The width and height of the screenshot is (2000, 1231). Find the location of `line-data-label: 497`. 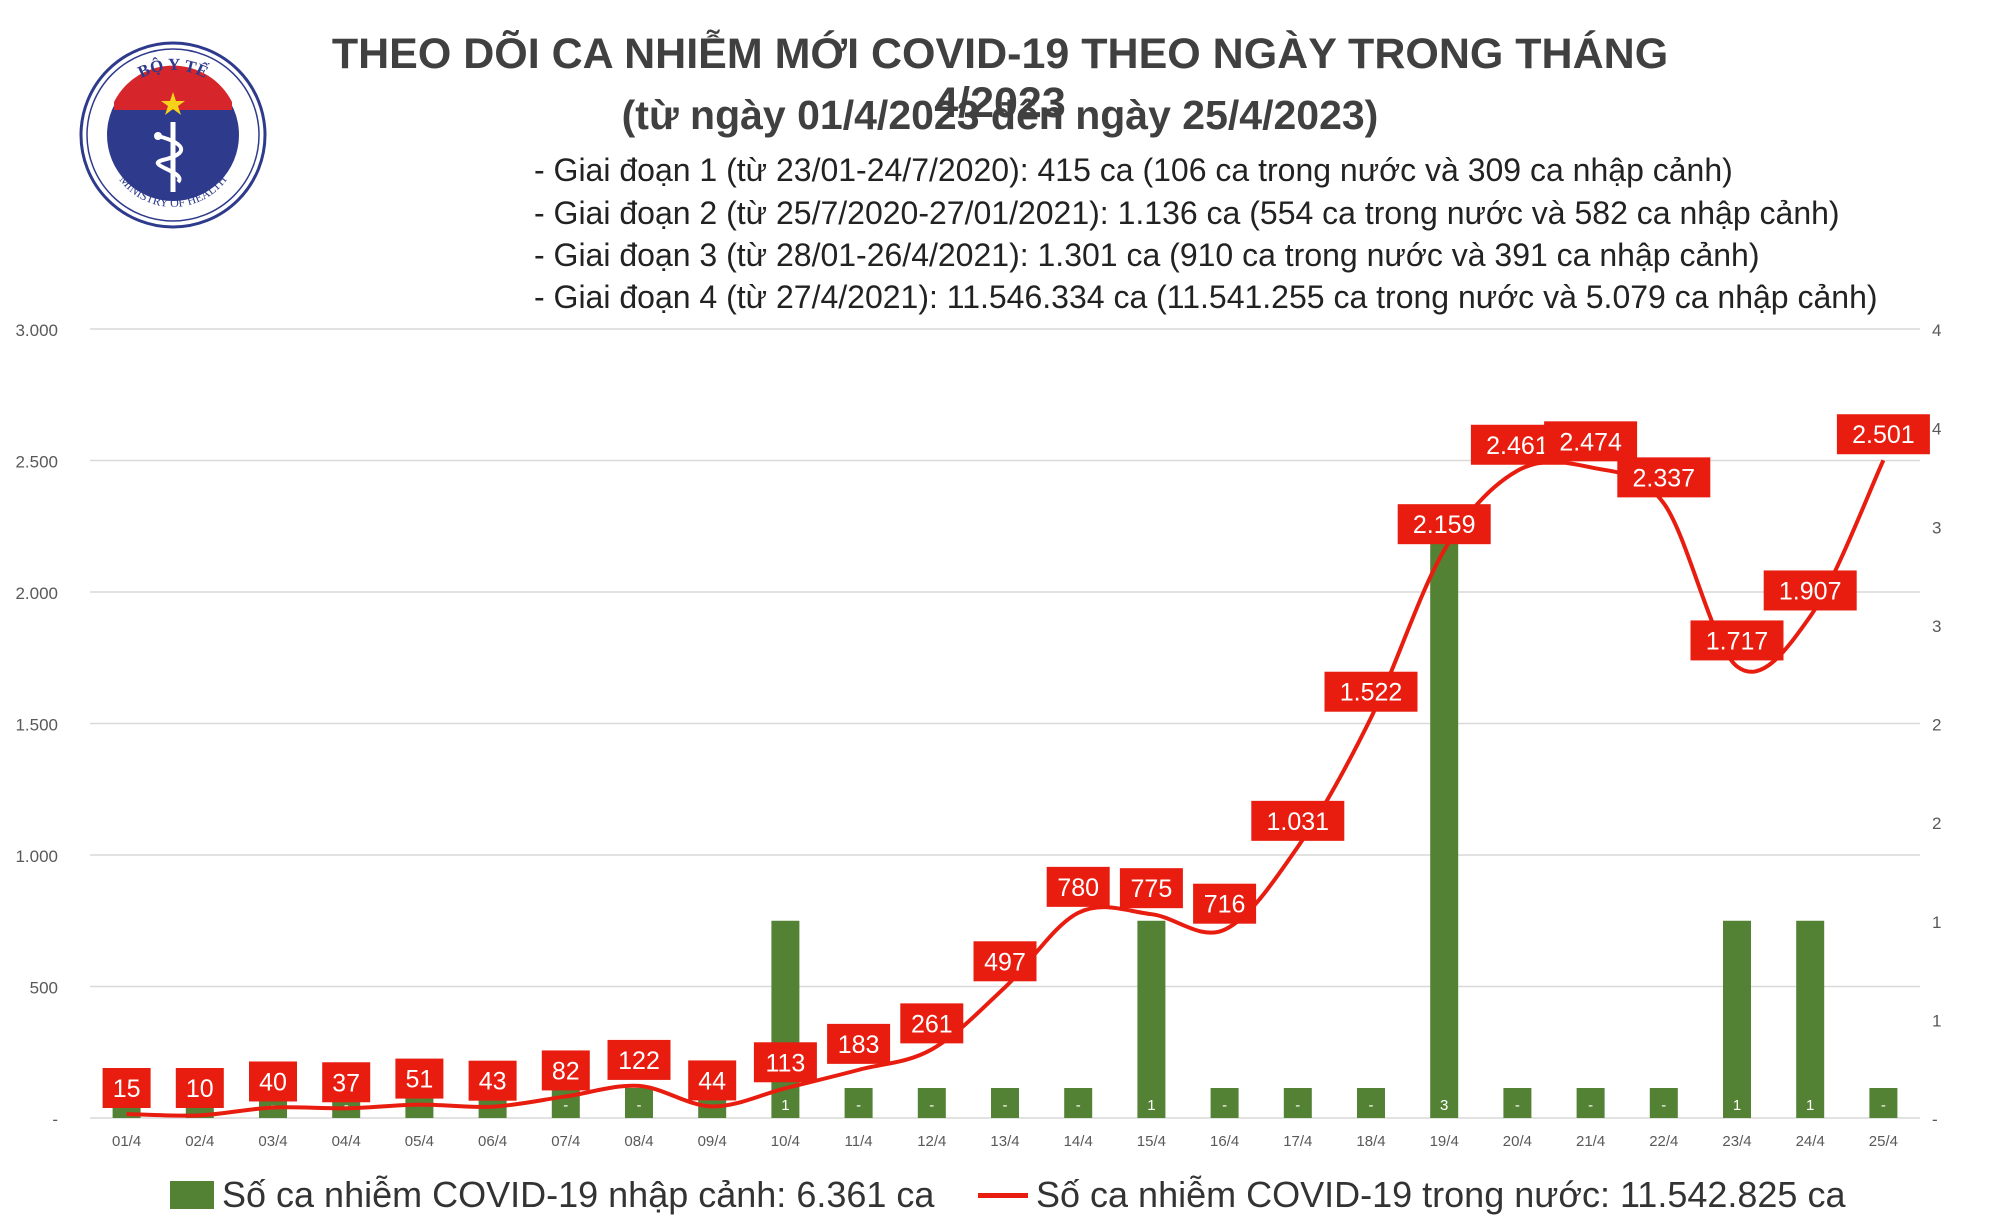

line-data-label: 497 is located at coordinates (1005, 961).